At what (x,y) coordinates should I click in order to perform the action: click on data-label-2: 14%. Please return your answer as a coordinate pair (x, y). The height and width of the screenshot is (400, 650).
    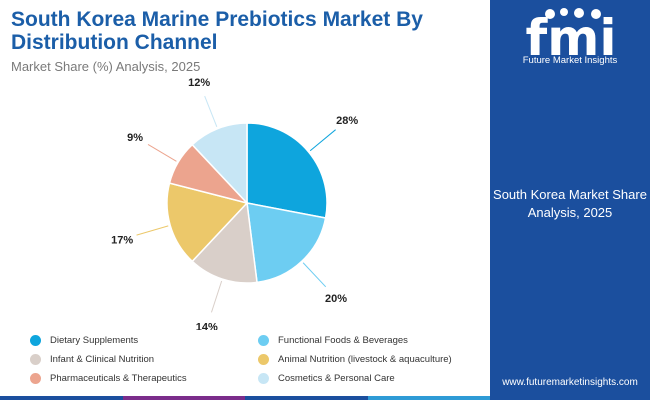
    Looking at the image, I should click on (207, 326).